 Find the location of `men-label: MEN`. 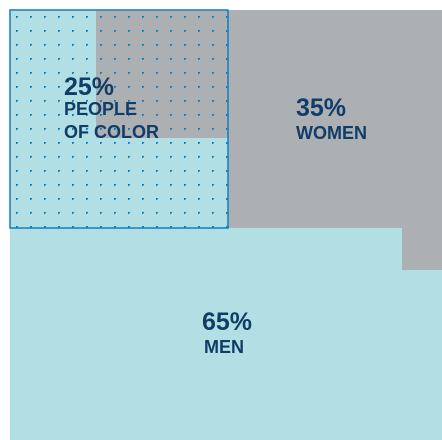

men-label: MEN is located at coordinates (224, 347).